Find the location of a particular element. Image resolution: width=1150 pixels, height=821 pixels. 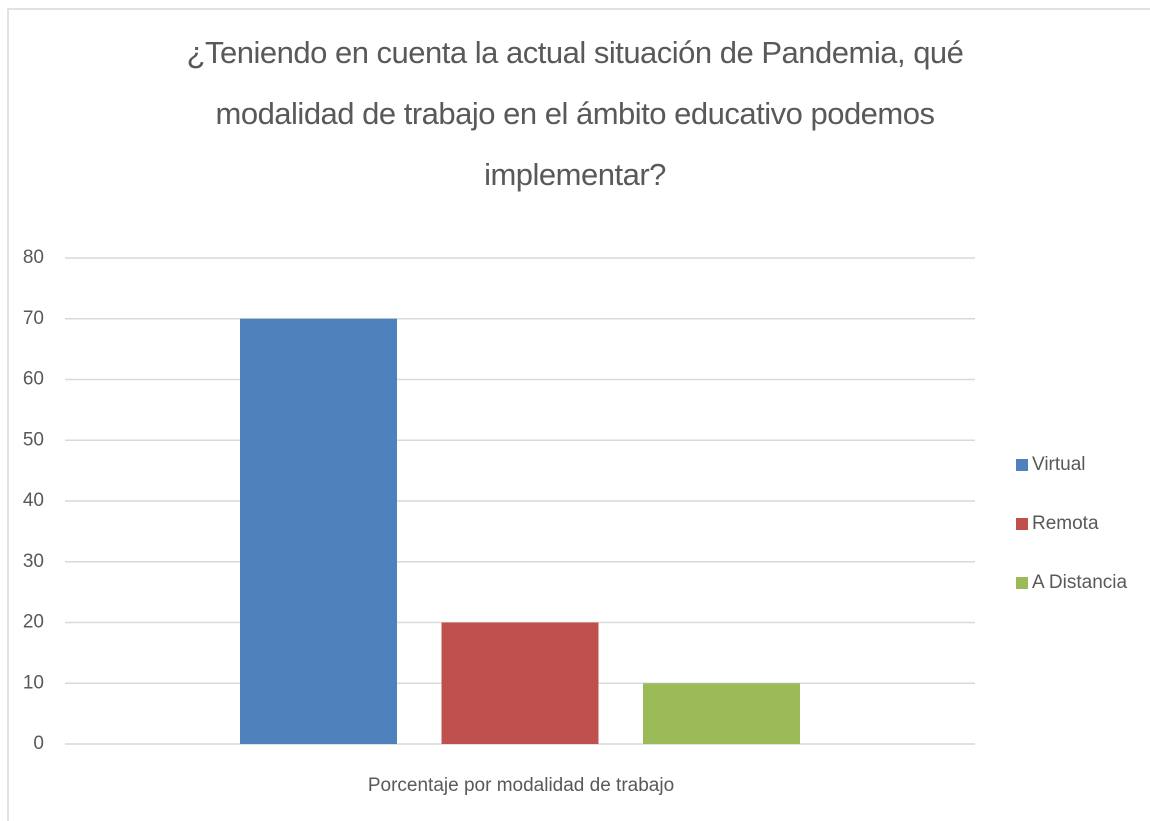

y-tick-label: 20 is located at coordinates (33, 622).